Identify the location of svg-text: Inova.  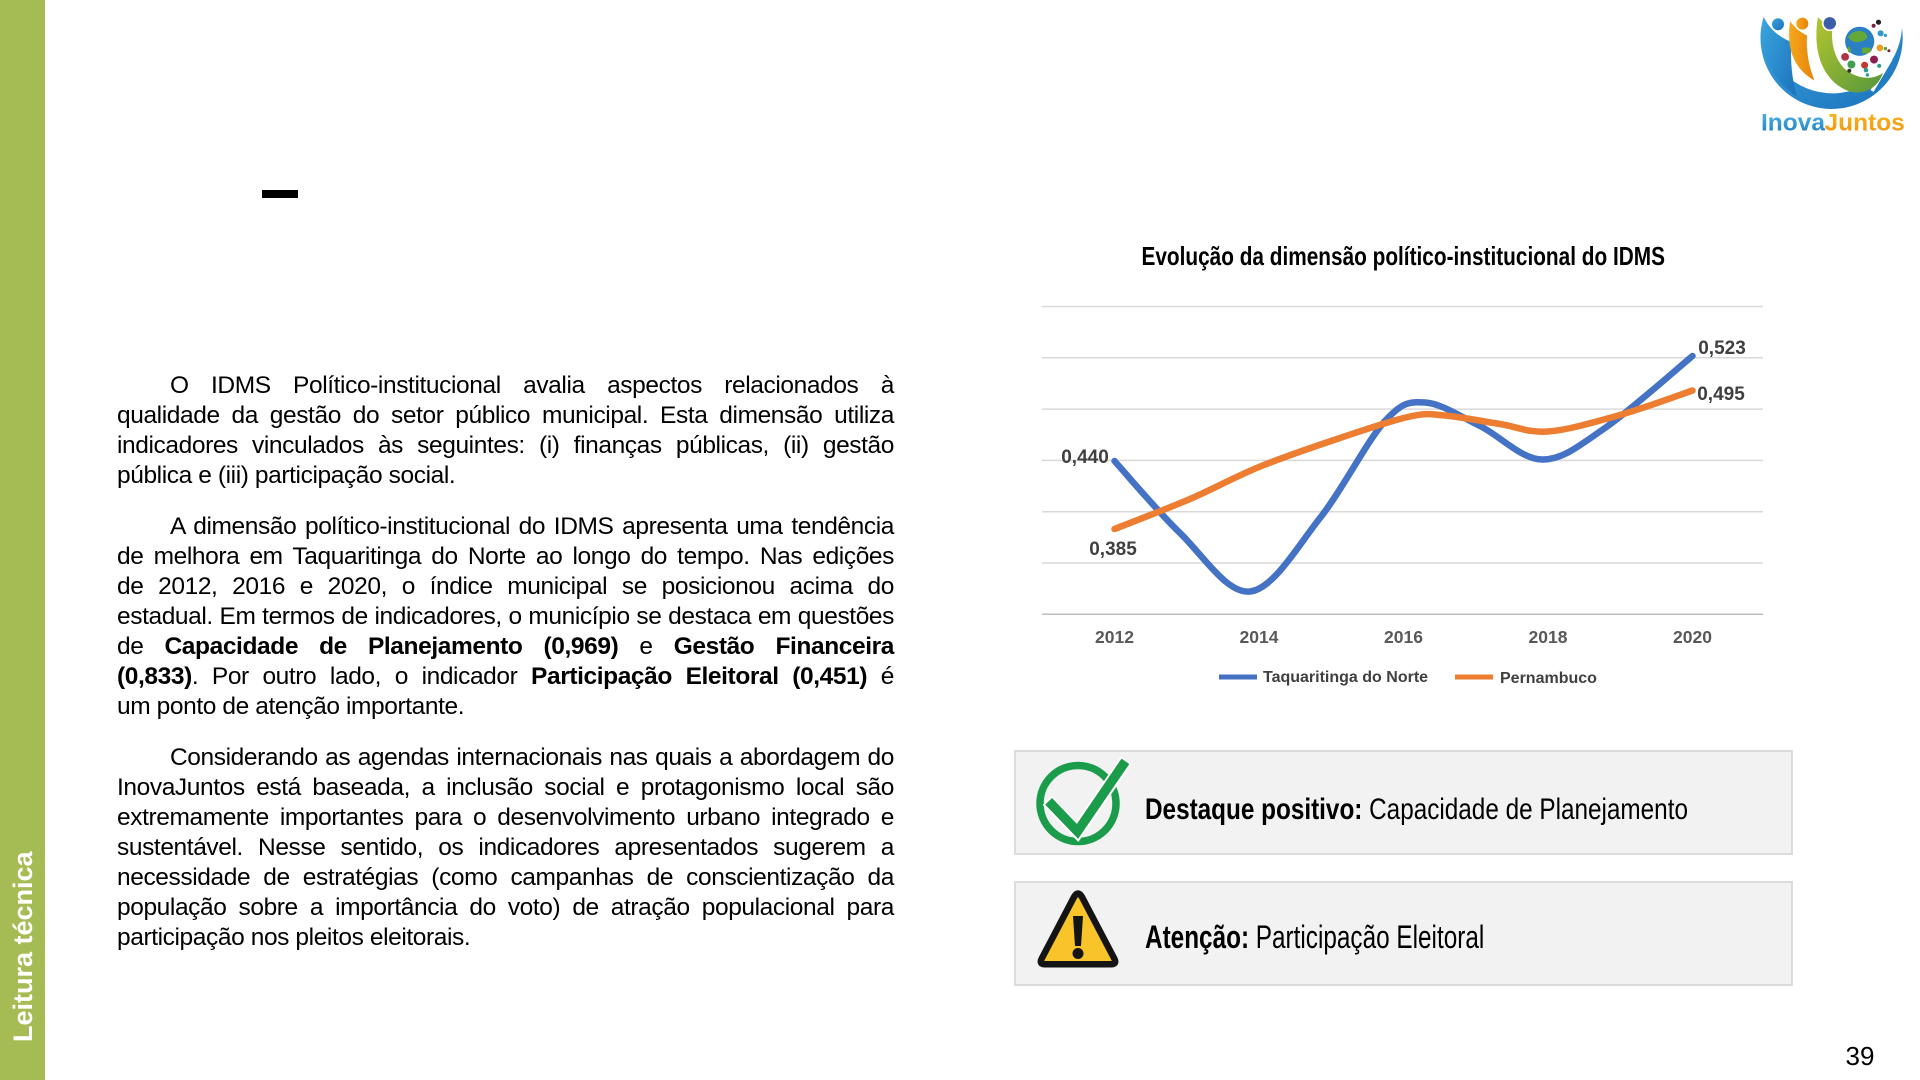
(1793, 123).